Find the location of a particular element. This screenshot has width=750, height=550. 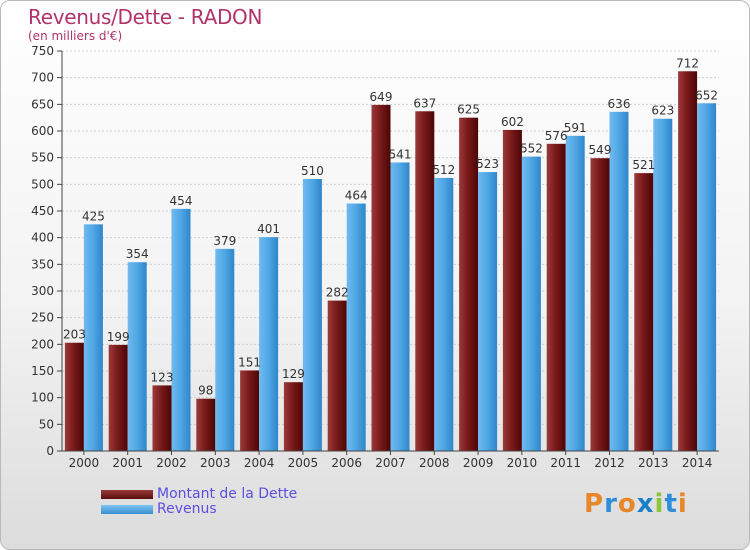

bar-revenue-2000 is located at coordinates (93, 337).